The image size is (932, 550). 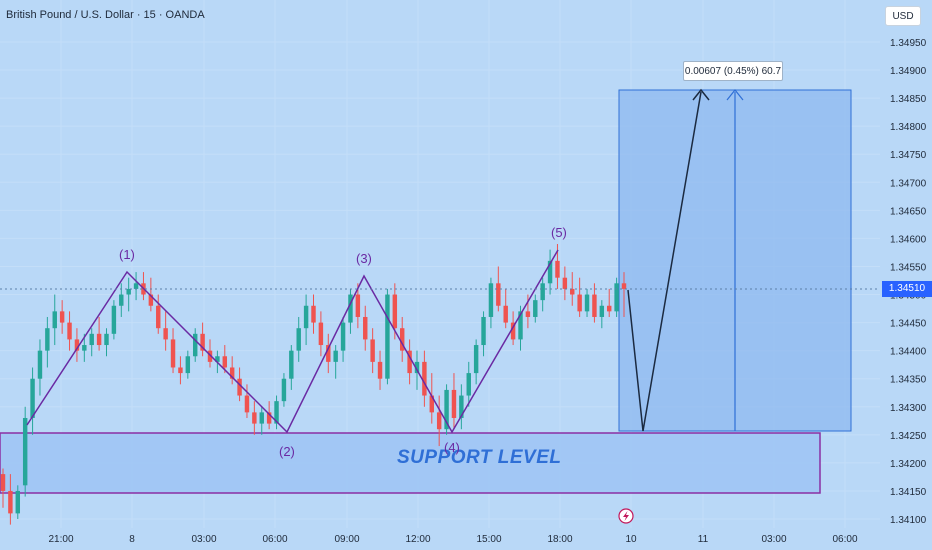 I want to click on price-tick-label: 1.34200, so click(x=908, y=464).